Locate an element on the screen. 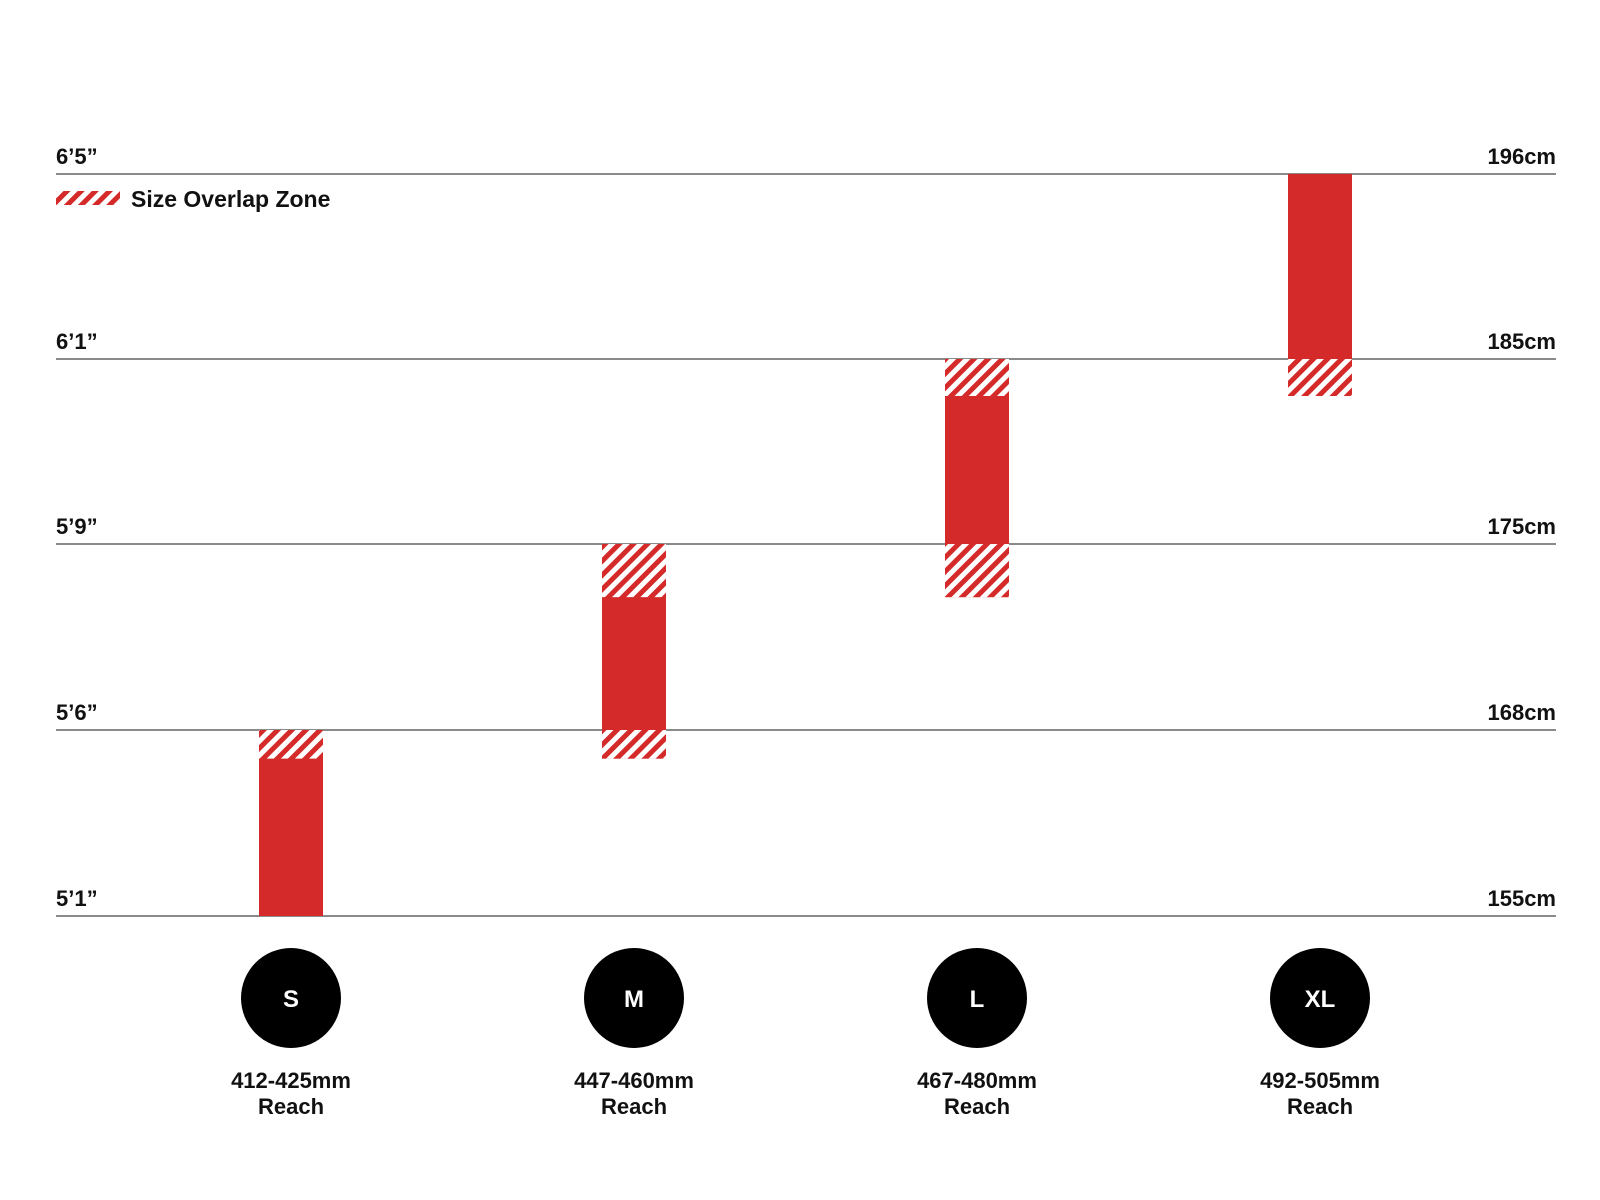  size-badge-m is located at coordinates (634, 998).